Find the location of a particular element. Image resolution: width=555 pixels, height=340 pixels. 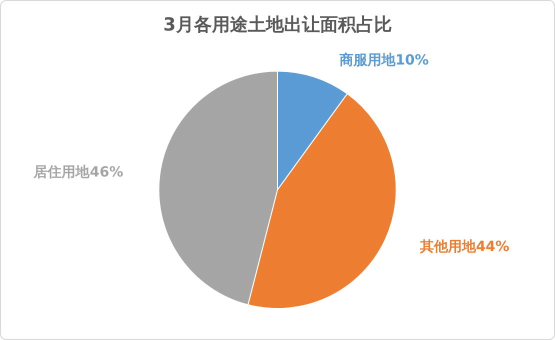

slice-label: 居住用地46% is located at coordinates (78, 172).